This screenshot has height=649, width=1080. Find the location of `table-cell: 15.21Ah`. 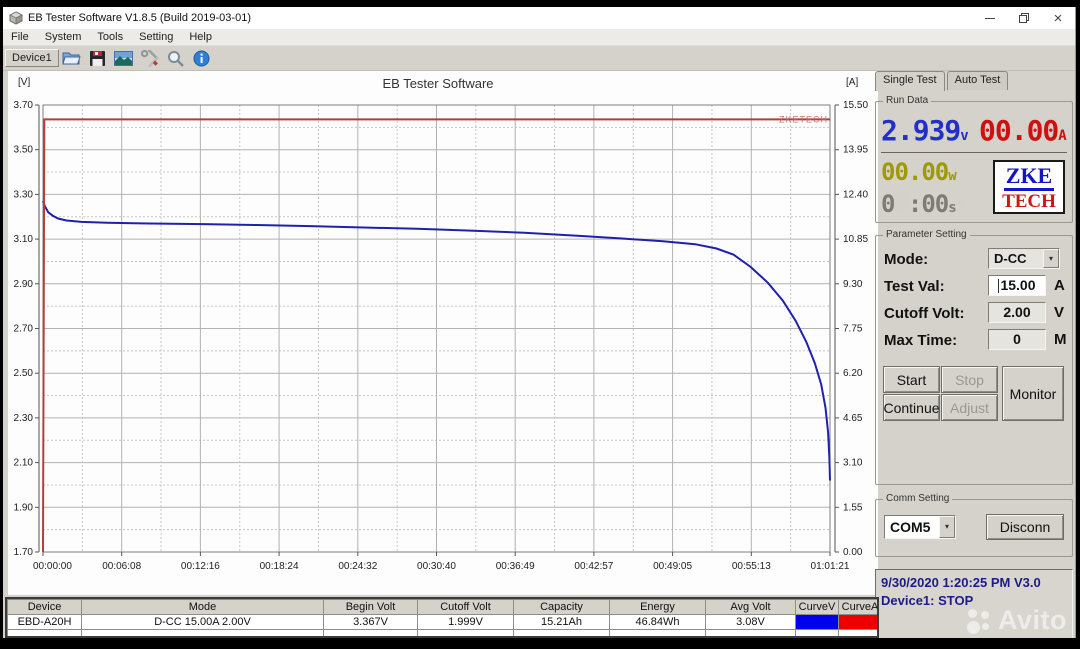

table-cell: 15.21Ah is located at coordinates (561, 622).